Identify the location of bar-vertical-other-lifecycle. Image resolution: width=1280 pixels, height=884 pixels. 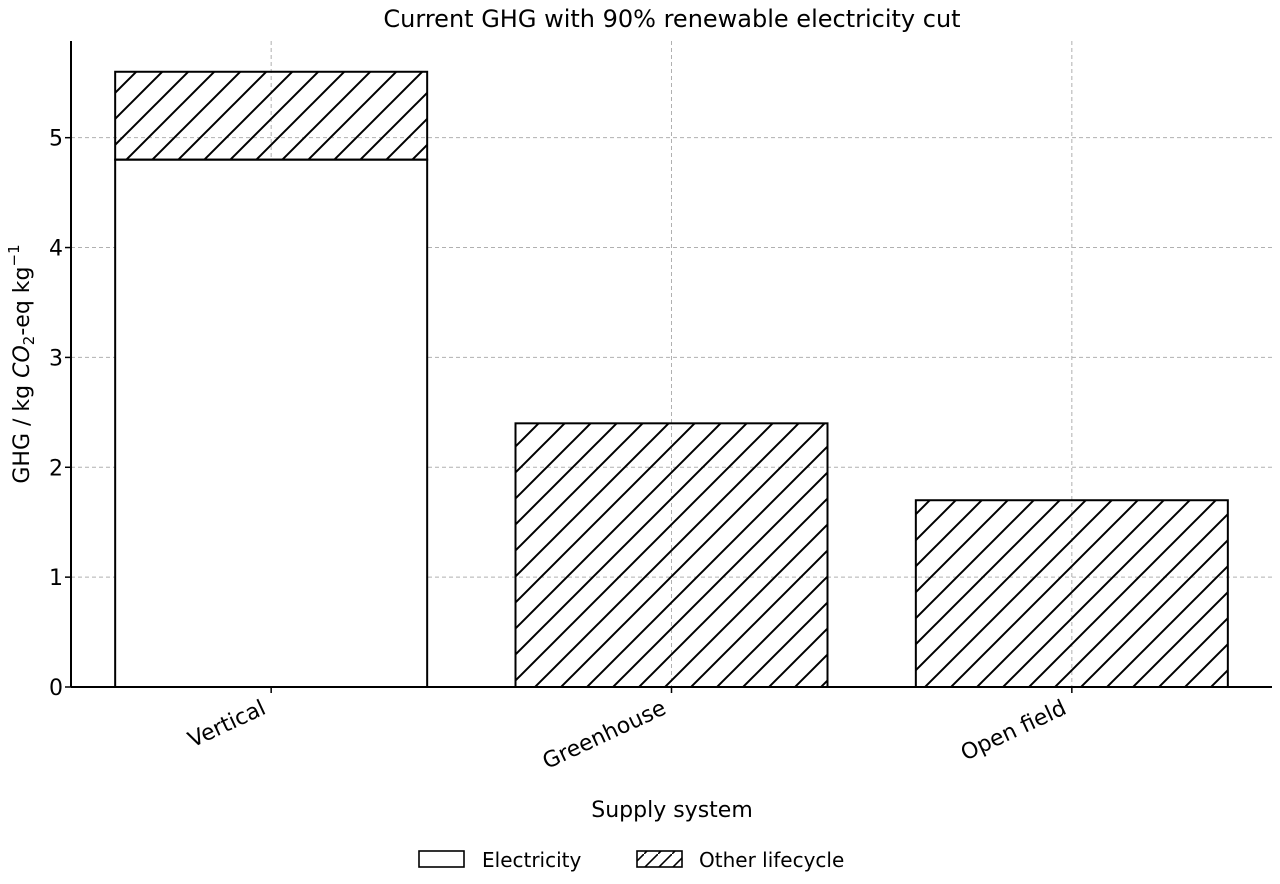
(271, 115).